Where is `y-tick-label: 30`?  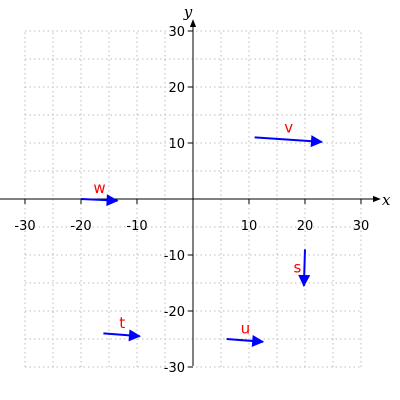 y-tick-label: 30 is located at coordinates (176, 32).